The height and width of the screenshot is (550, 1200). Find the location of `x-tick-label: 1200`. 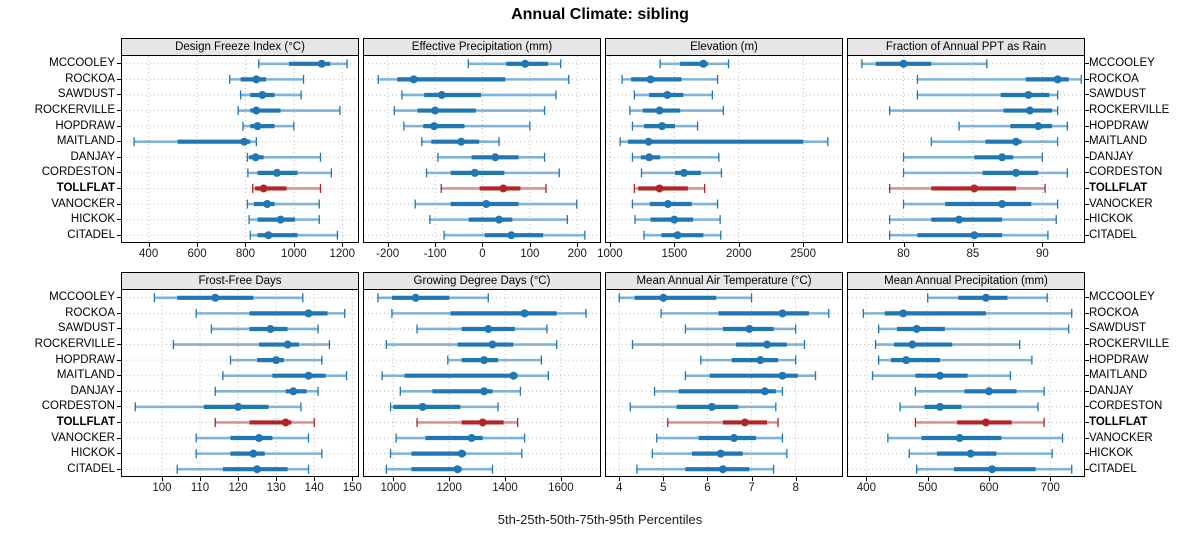

x-tick-label: 1200 is located at coordinates (342, 254).